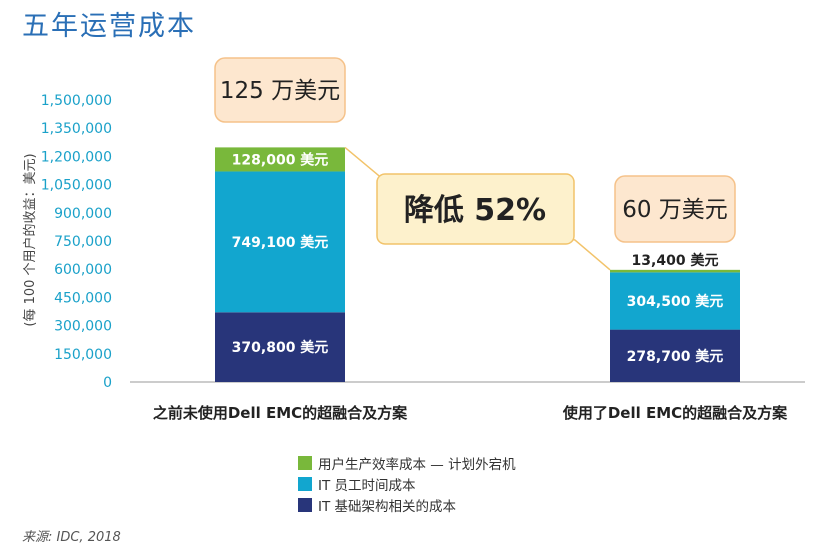 This screenshot has width=832, height=556. I want to click on legend-swatch-navy, so click(305, 504).